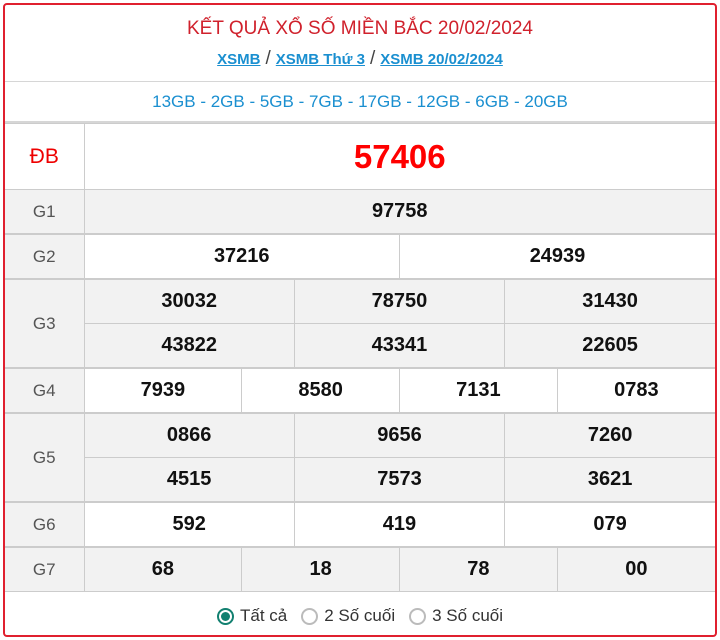  Describe the element at coordinates (399, 211) in the screenshot. I see `prize-value: 97758` at that location.